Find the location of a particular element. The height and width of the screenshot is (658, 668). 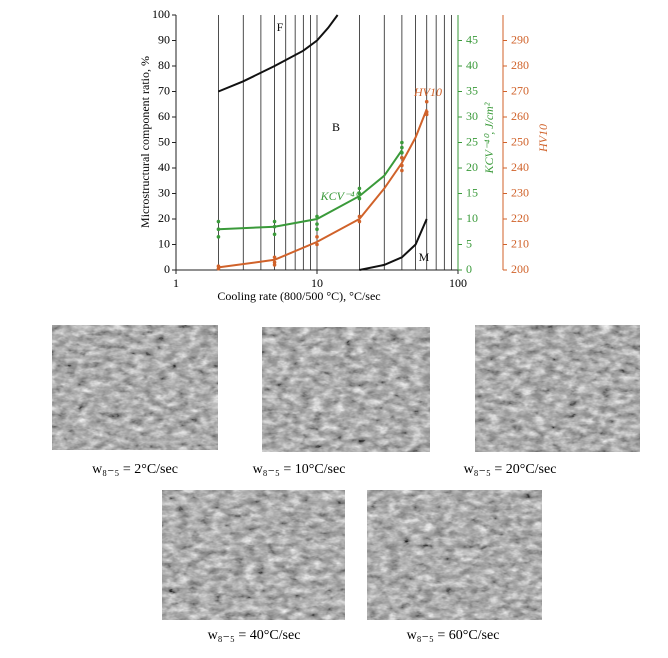

y-tick-label: 30 is located at coordinates (164, 192).